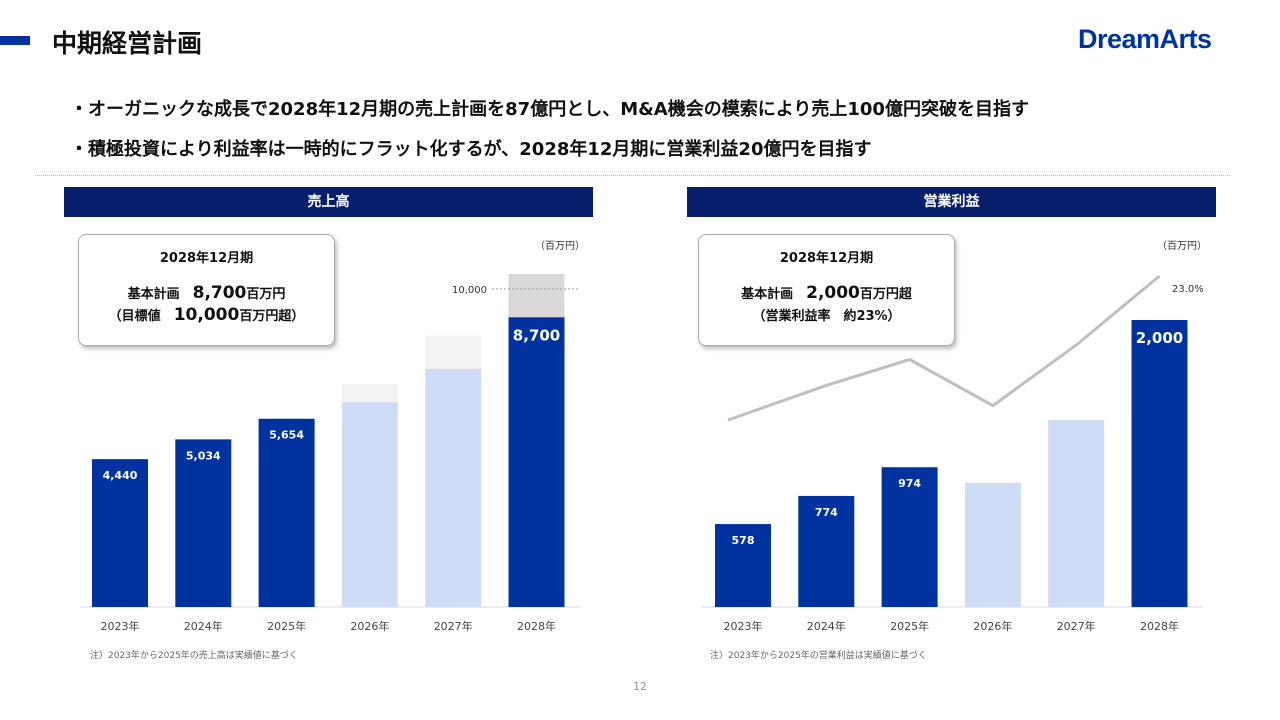  Describe the element at coordinates (1159, 338) in the screenshot. I see `data-label: 2,000` at that location.